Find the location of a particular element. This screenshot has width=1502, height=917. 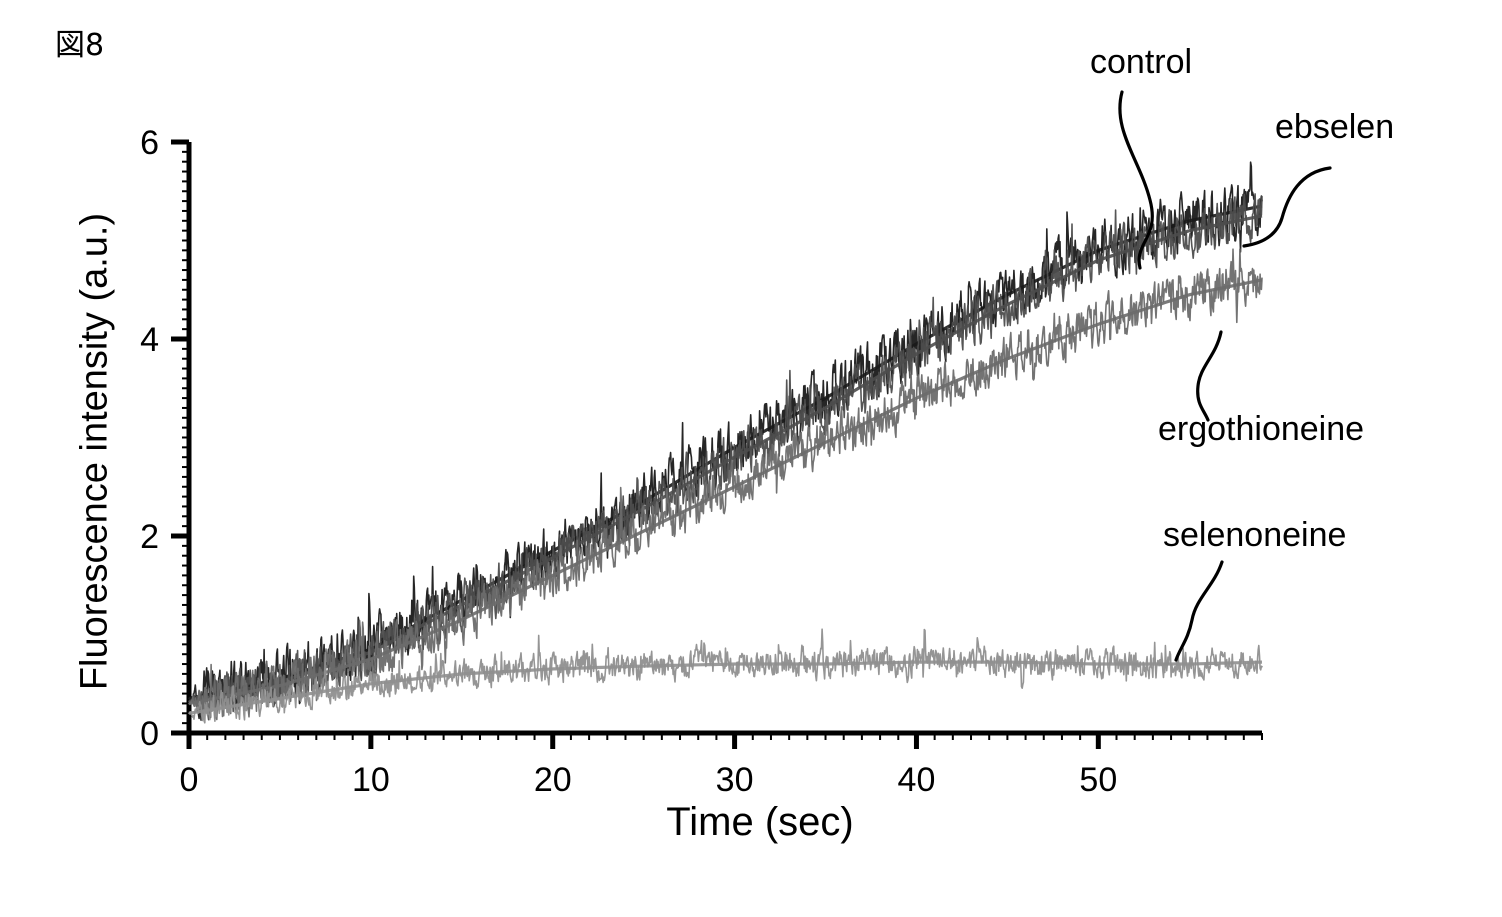

annotation-ebselen: ebselen is located at coordinates (1335, 127).